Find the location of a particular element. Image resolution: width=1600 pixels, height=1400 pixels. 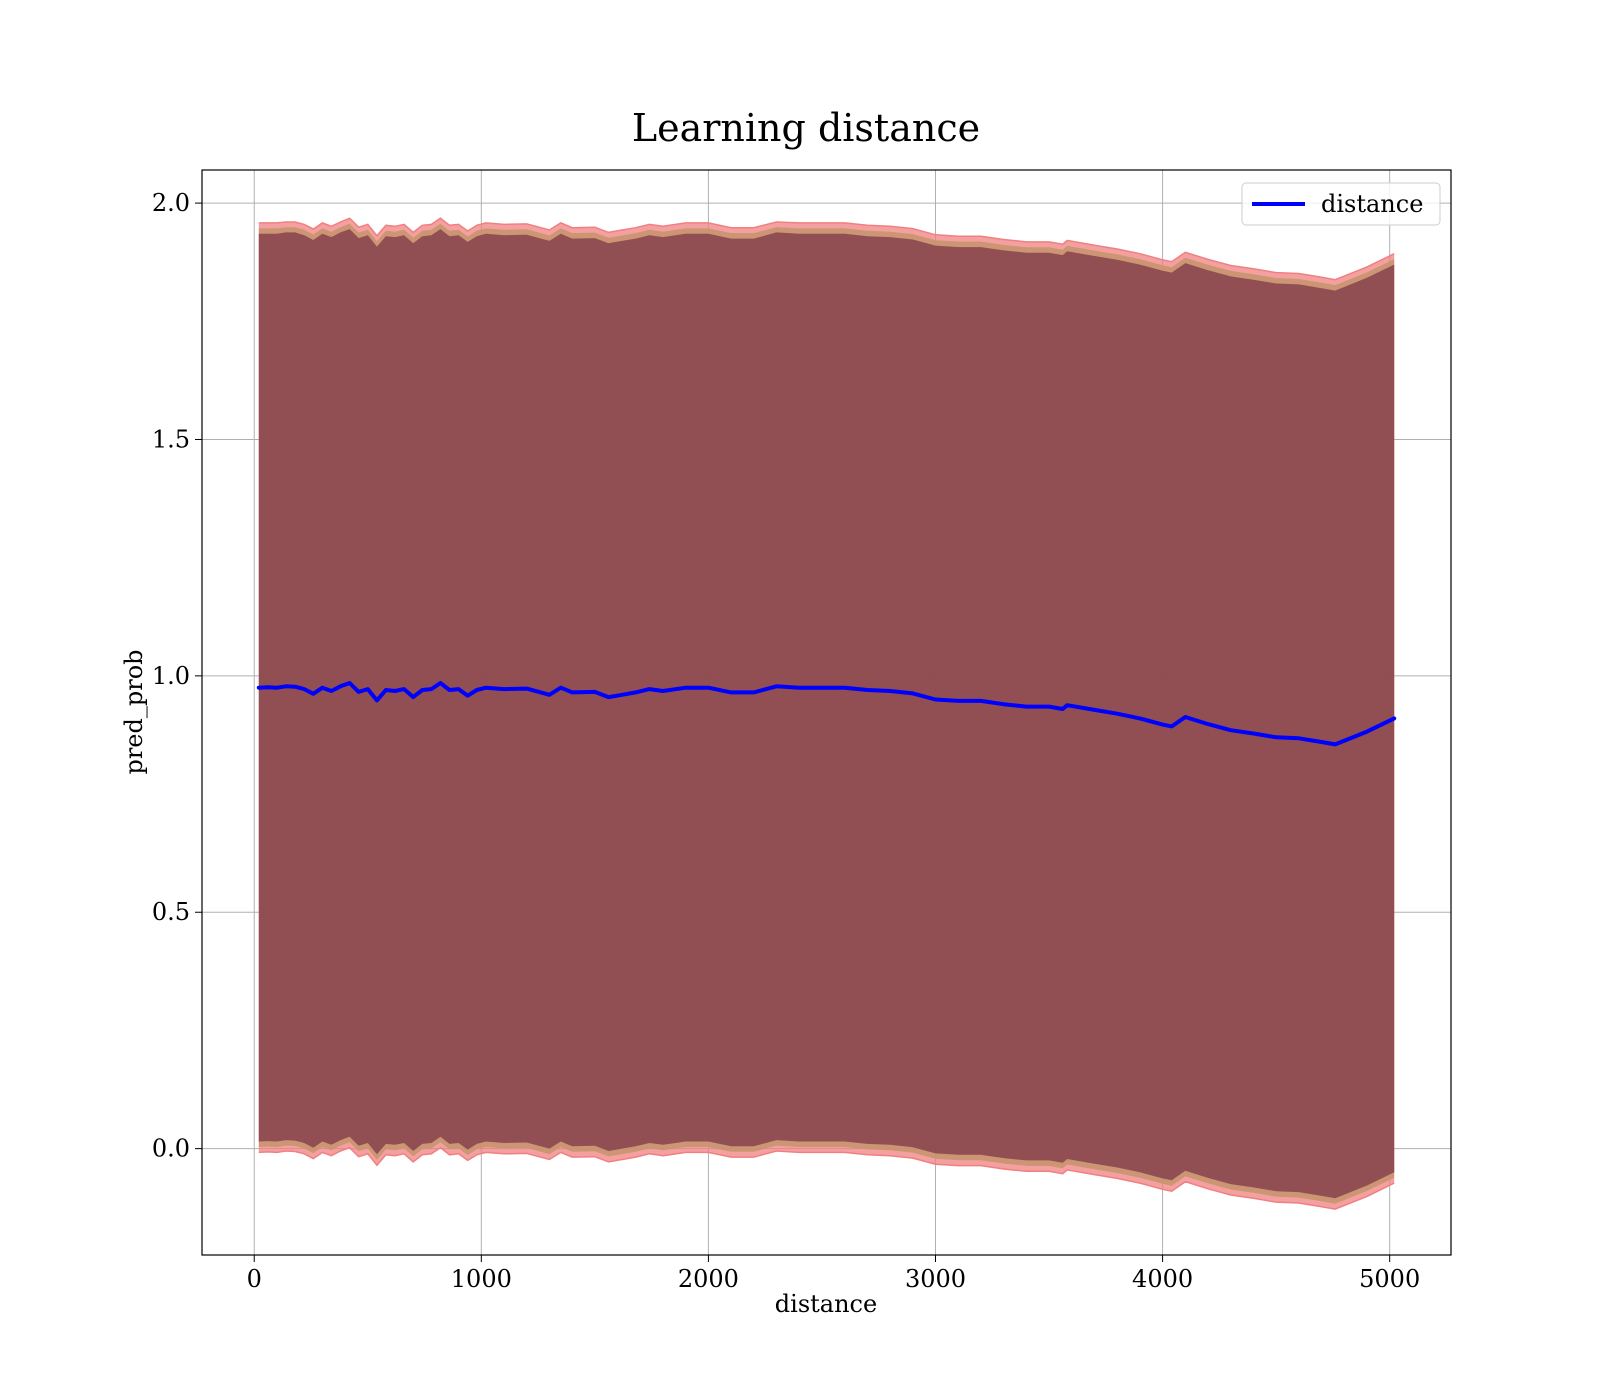

legend-box is located at coordinates (1341, 204).